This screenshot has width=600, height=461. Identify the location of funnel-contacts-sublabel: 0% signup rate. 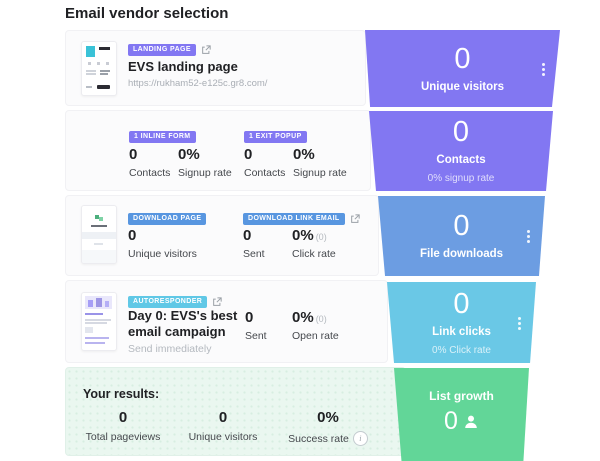
(461, 178).